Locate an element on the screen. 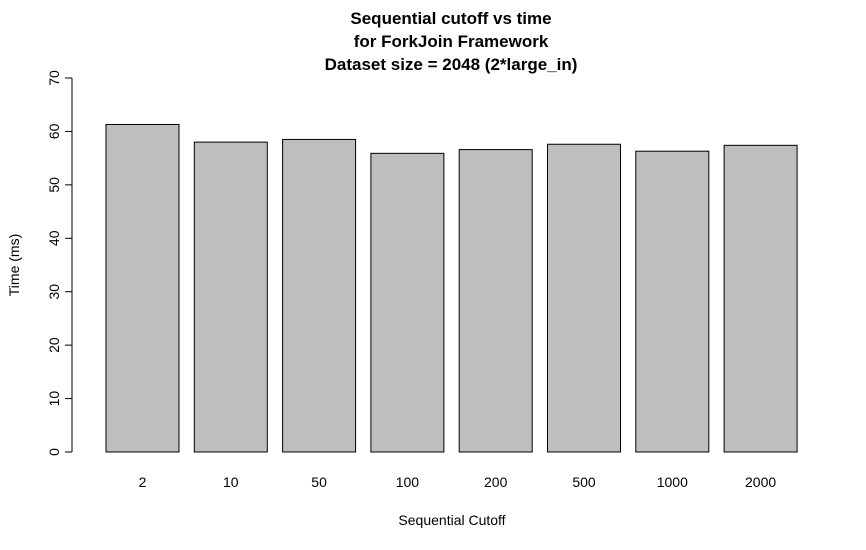 Image resolution: width=866 pixels, height=550 pixels. x-axis-tick-label: 2000 is located at coordinates (760, 482).